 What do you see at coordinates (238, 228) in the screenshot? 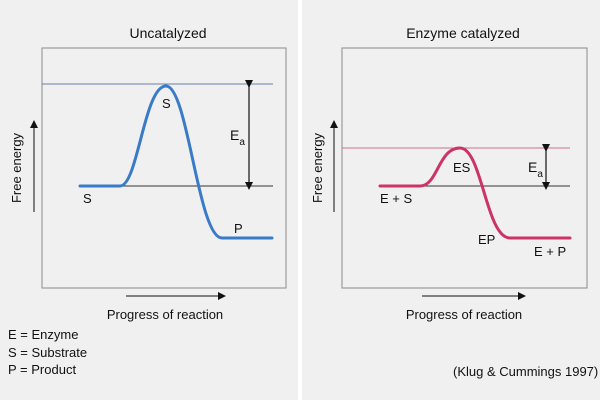
I see `left-product-label: P` at bounding box center [238, 228].